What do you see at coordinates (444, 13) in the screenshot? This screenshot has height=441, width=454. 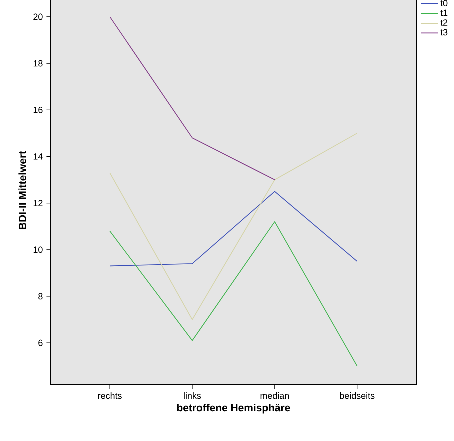 I see `legend-label: t1` at bounding box center [444, 13].